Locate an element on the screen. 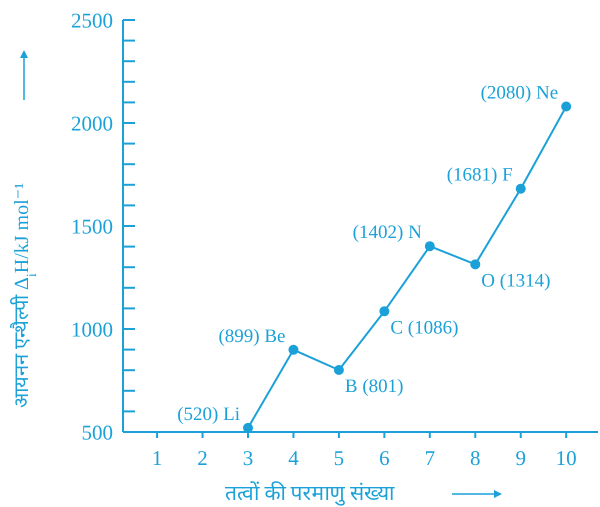 This screenshot has width=600, height=507. x-tick-label: 6 is located at coordinates (384, 458).